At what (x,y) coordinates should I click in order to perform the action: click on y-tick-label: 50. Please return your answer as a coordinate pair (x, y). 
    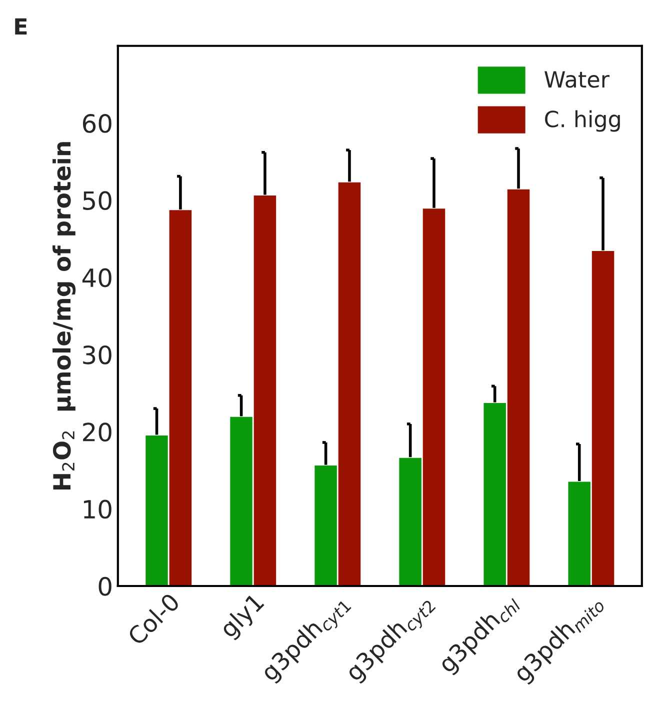
    Looking at the image, I should click on (97, 200).